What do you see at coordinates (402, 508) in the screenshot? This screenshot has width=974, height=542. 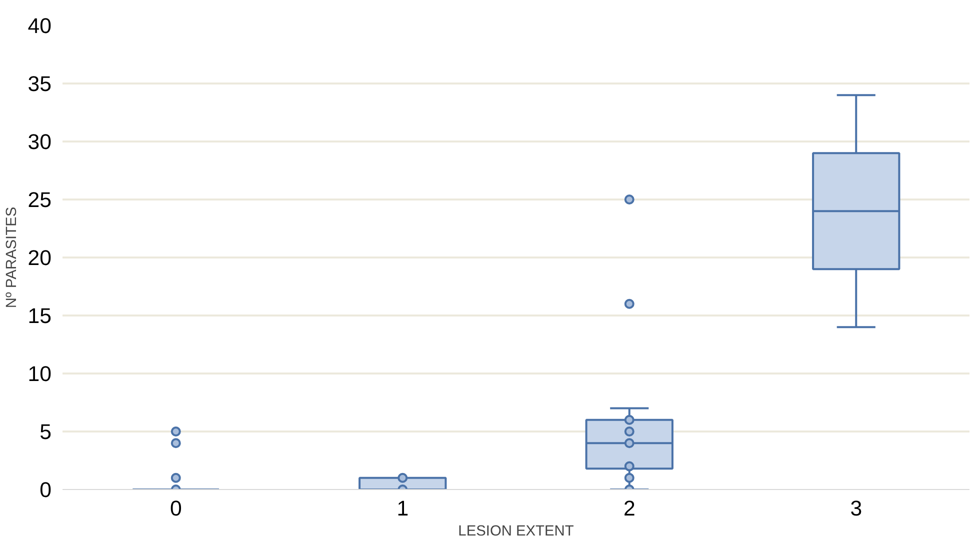 I see `x-tick-label: 1` at bounding box center [402, 508].